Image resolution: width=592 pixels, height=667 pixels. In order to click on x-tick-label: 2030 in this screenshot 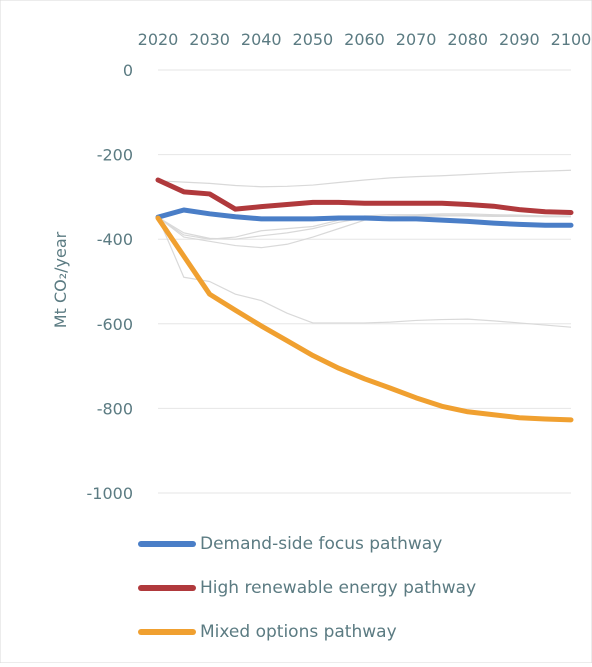, I will do `click(209, 39)`.